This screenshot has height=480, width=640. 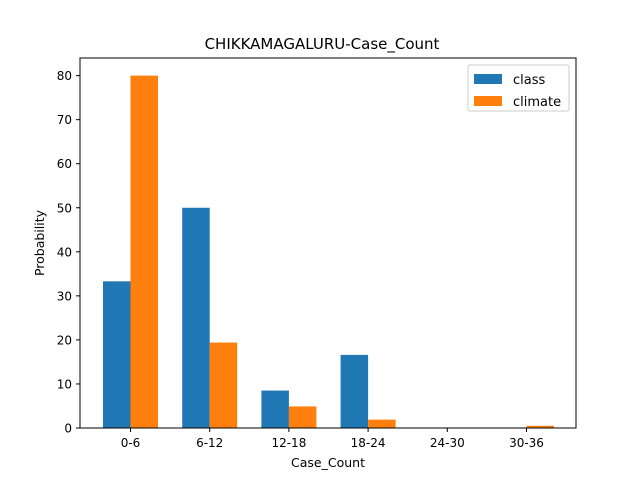 What do you see at coordinates (64, 252) in the screenshot?
I see `y-tick-label: 40` at bounding box center [64, 252].